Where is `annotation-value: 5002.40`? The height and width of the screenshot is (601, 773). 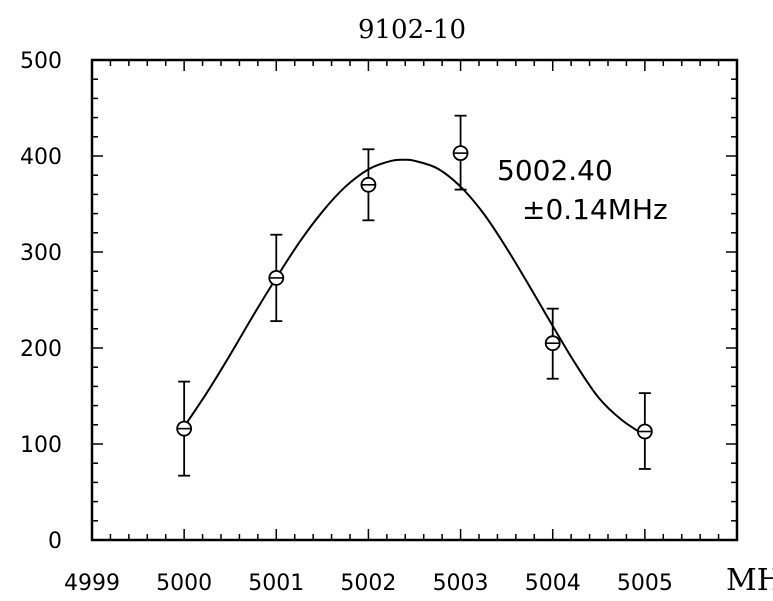 annotation-value: 5002.40 is located at coordinates (555, 170).